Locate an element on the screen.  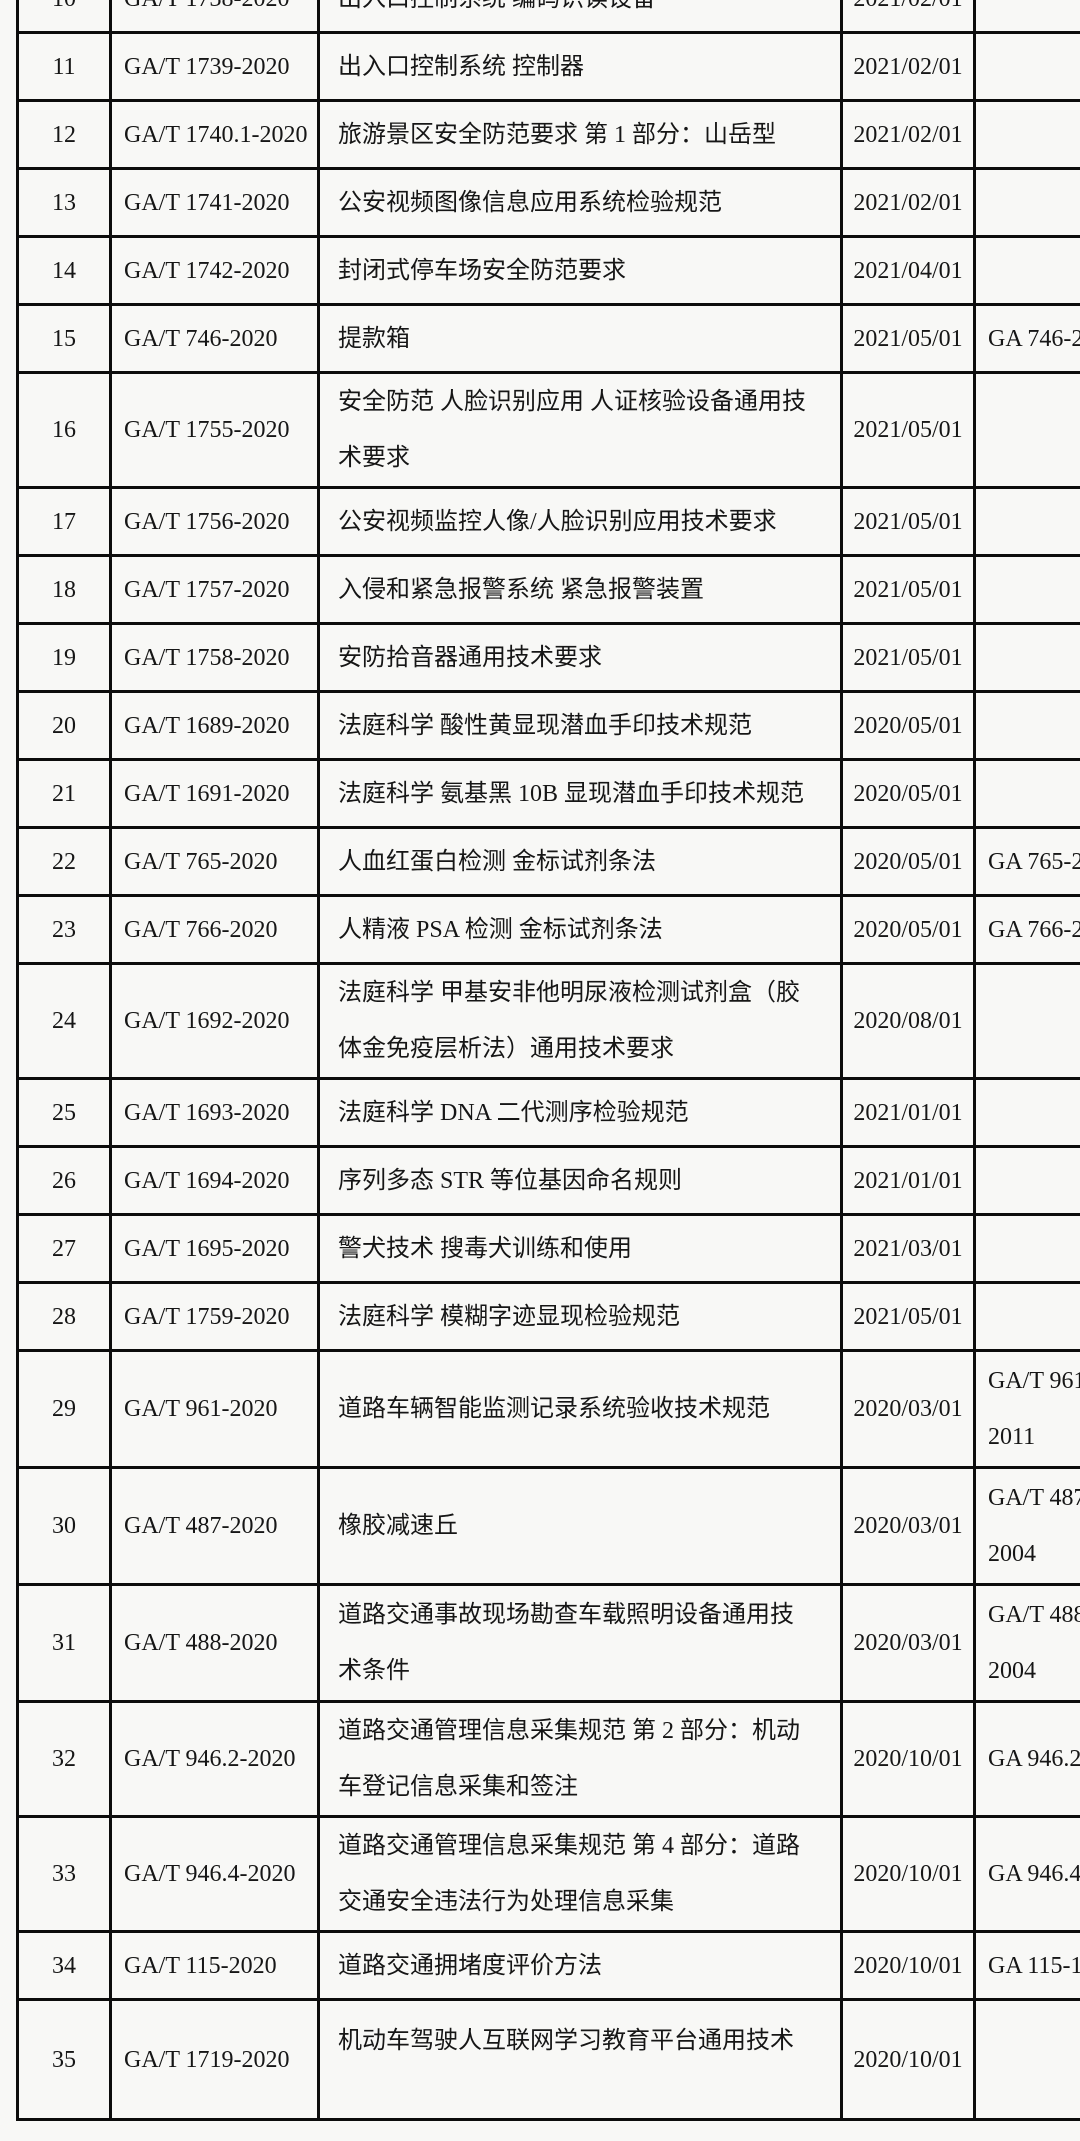
row-number-cell: 28 is located at coordinates (64, 1316).